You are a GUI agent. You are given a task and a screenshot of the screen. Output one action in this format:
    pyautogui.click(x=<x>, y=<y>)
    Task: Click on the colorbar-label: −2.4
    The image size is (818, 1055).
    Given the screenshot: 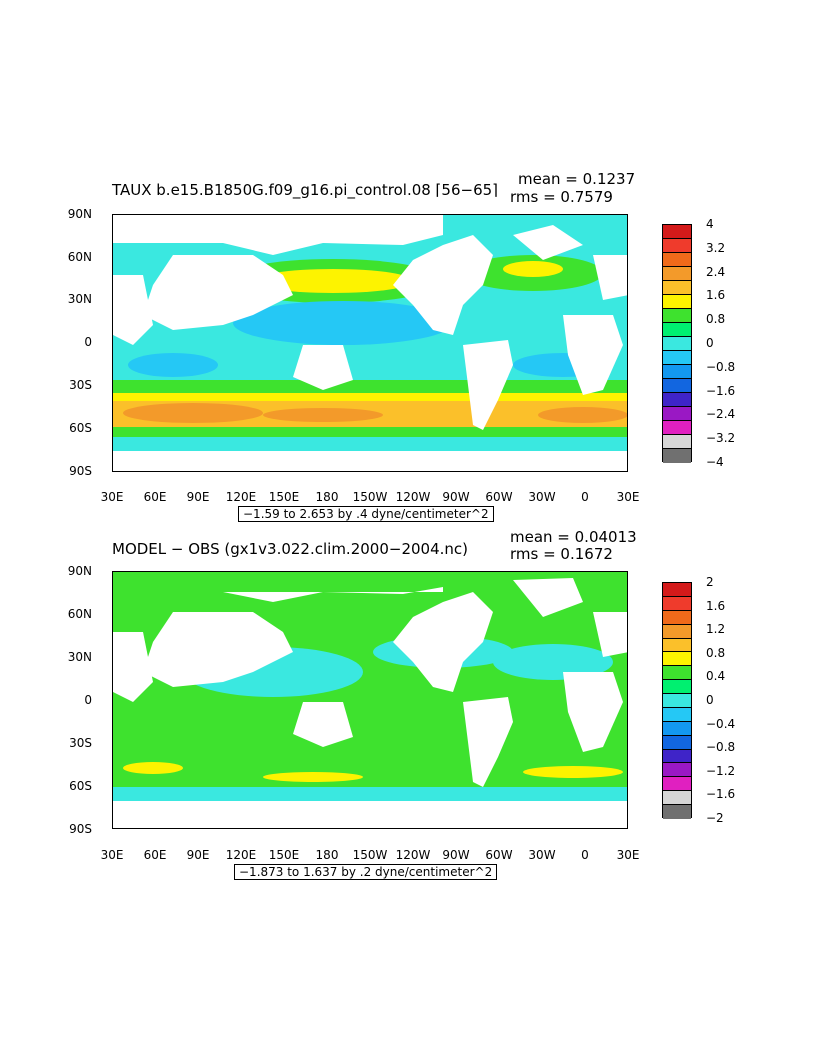 What is the action you would take?
    pyautogui.click(x=721, y=414)
    